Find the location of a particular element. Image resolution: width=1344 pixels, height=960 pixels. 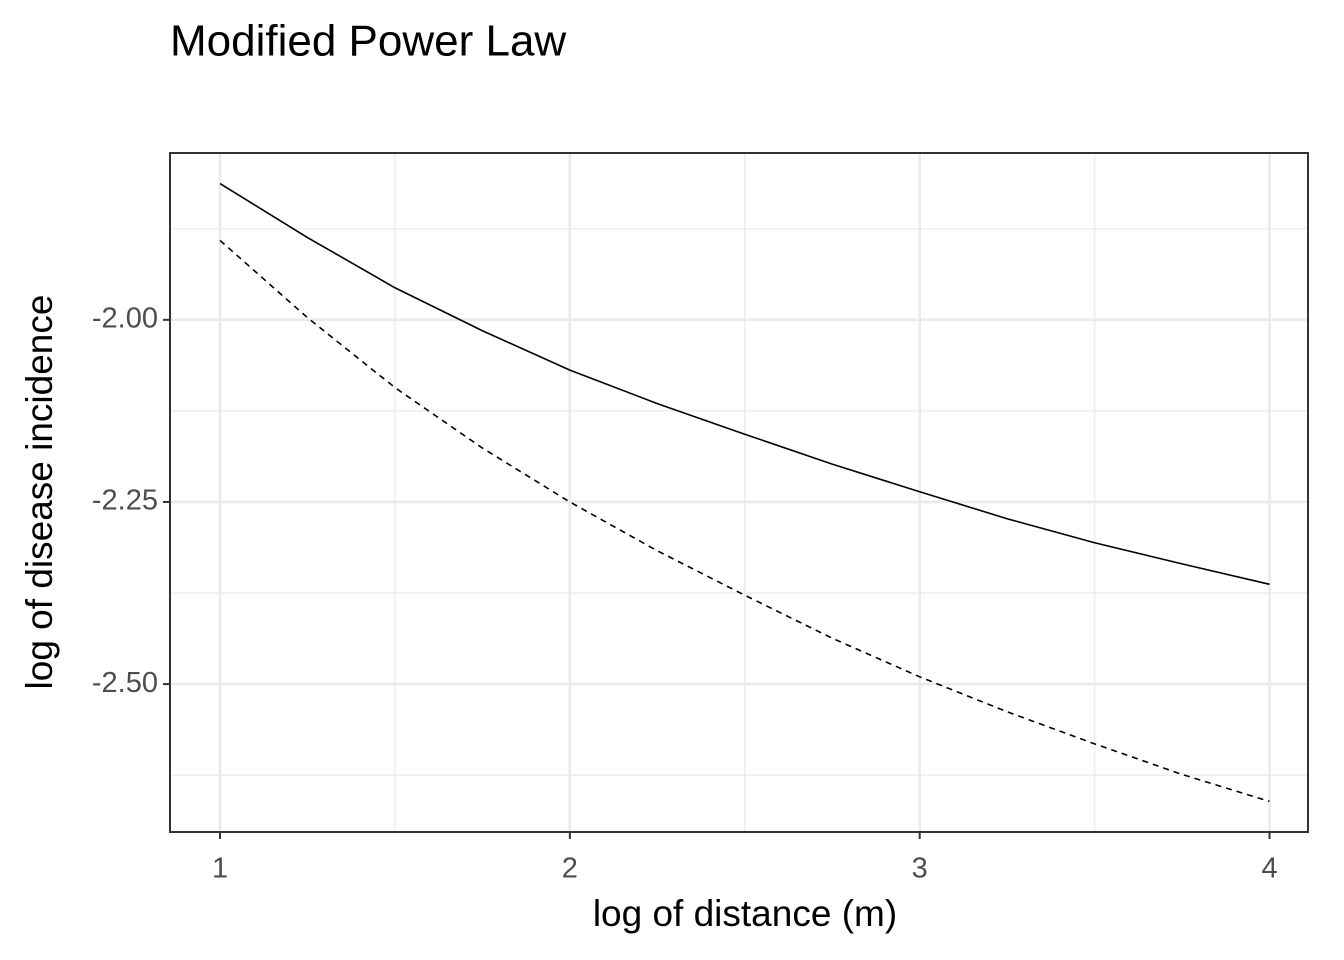

y-tick-label: -2.00 is located at coordinates (125, 318).